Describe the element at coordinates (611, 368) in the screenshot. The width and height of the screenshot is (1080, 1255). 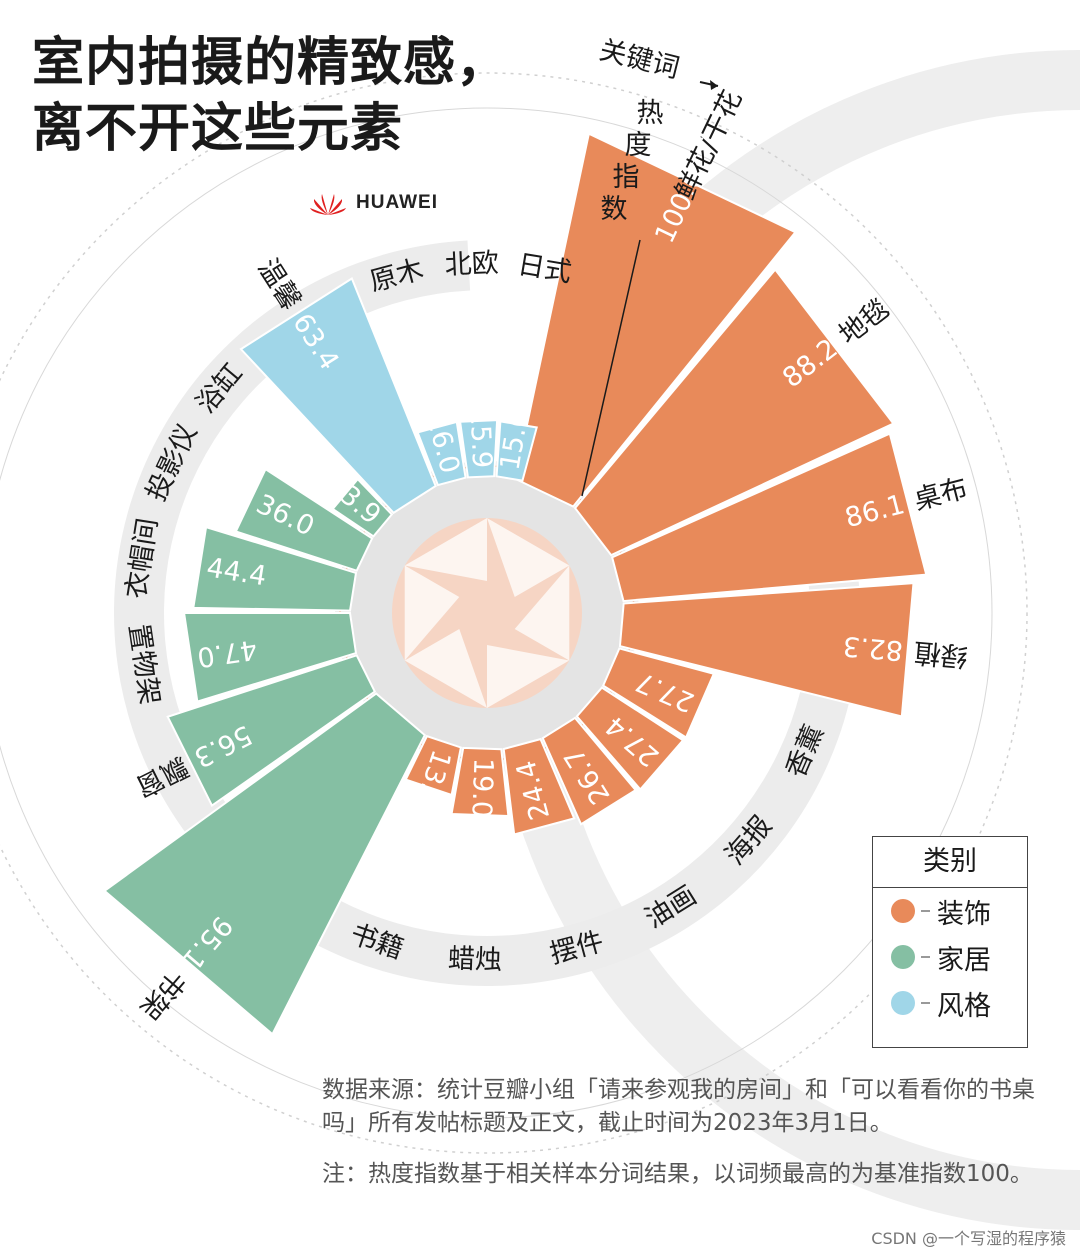
I see `annotation-leader` at that location.